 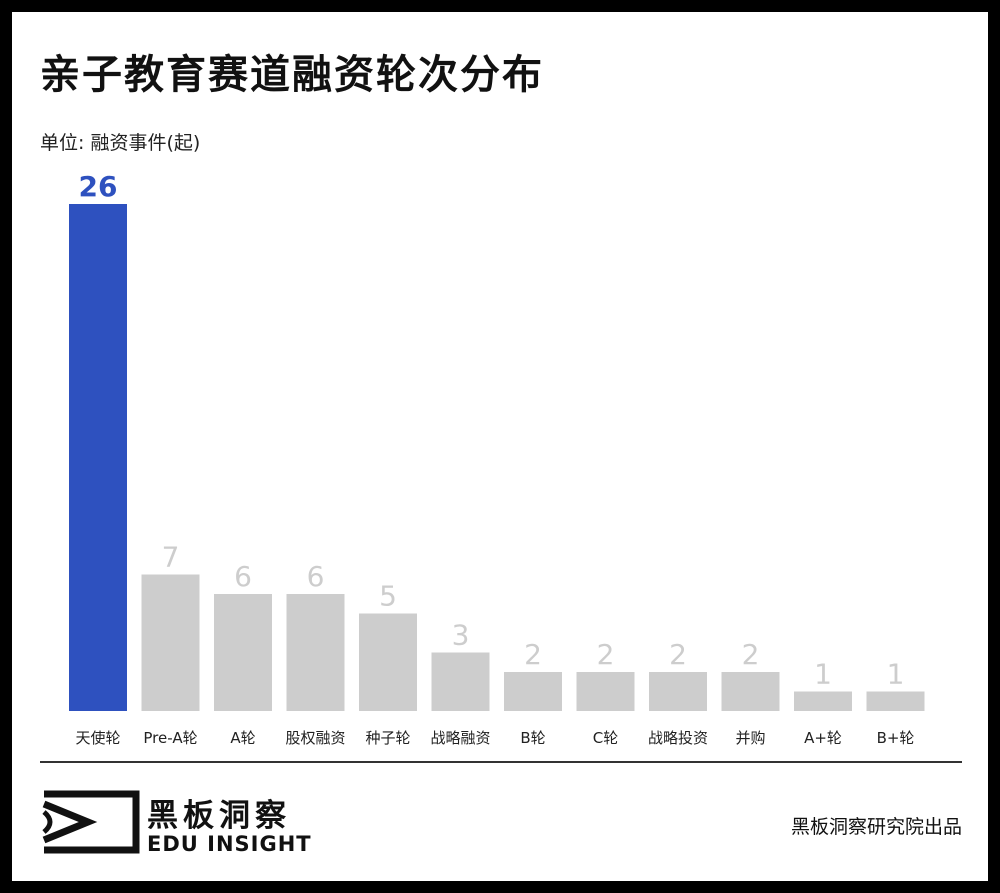 I want to click on value-label-9: 2, so click(x=751, y=654).